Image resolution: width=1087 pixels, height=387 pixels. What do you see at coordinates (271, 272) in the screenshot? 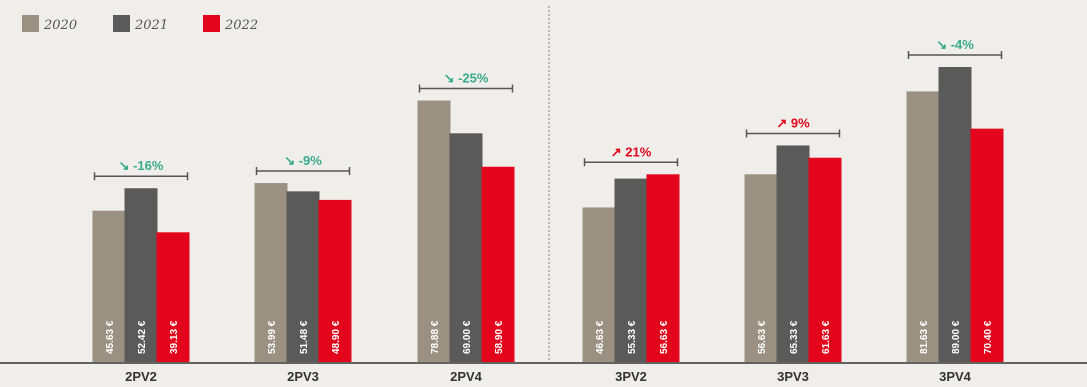
I see `bar-2PV3-2020` at bounding box center [271, 272].